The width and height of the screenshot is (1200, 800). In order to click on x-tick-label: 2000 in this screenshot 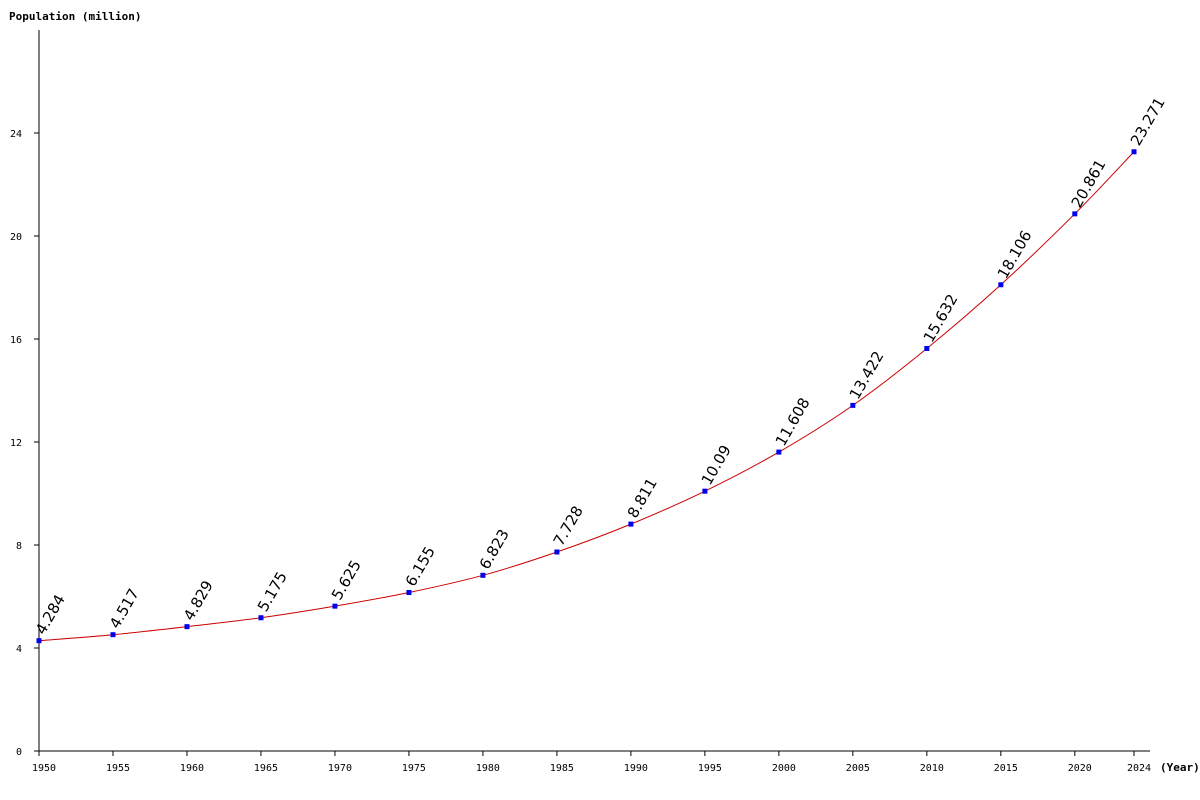, I will do `click(784, 768)`.